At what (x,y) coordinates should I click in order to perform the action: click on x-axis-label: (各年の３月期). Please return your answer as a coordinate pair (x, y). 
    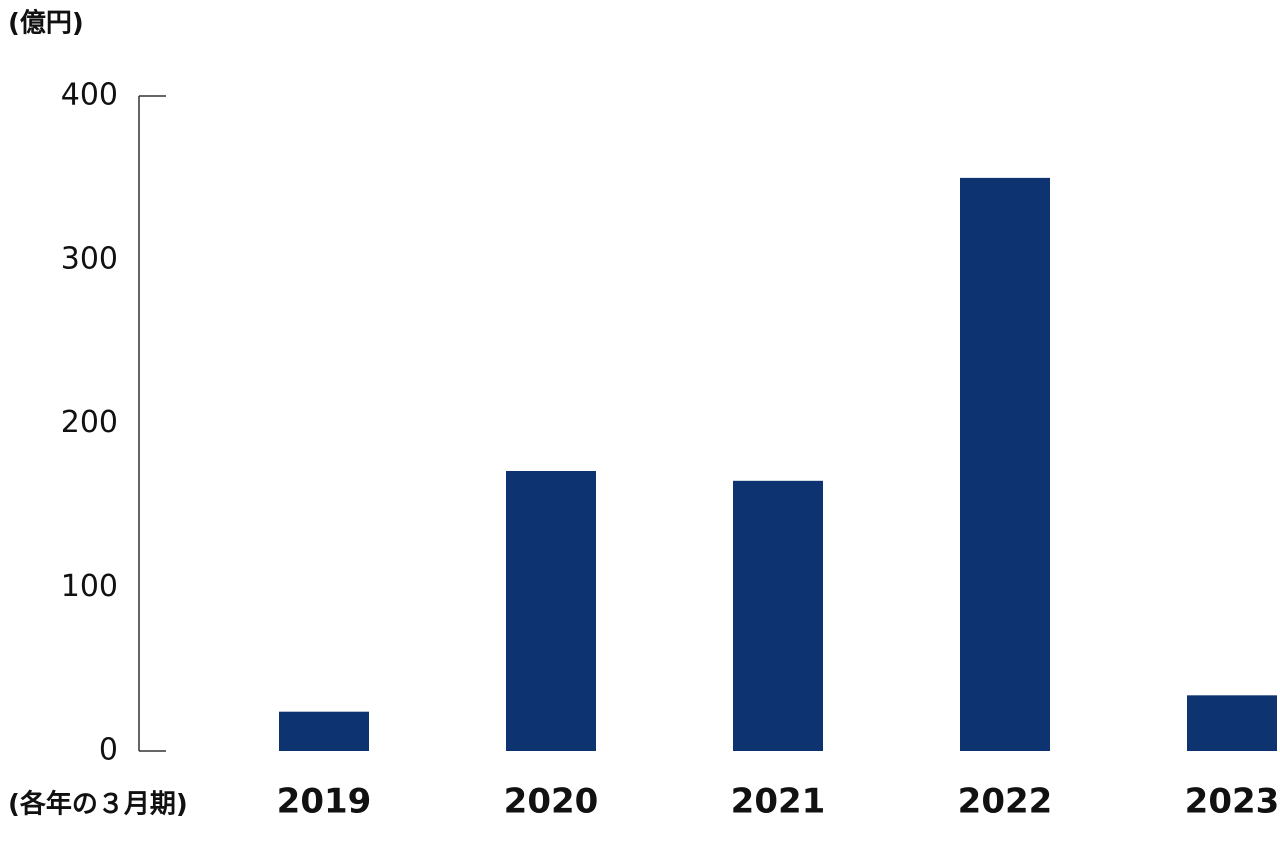
    Looking at the image, I should click on (98, 804).